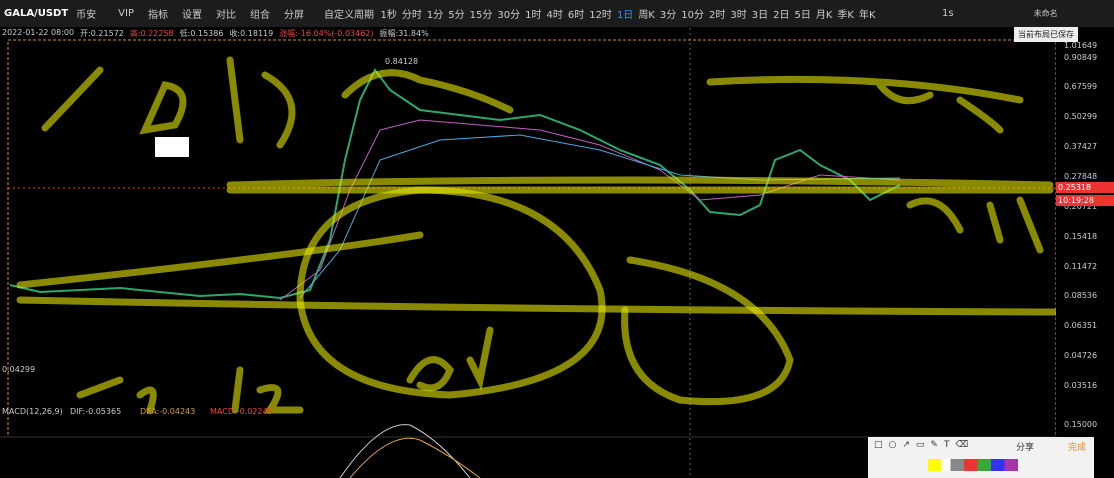 Image resolution: width=1114 pixels, height=478 pixels. Describe the element at coordinates (1077, 448) in the screenshot. I see `done-button: 完成` at that location.